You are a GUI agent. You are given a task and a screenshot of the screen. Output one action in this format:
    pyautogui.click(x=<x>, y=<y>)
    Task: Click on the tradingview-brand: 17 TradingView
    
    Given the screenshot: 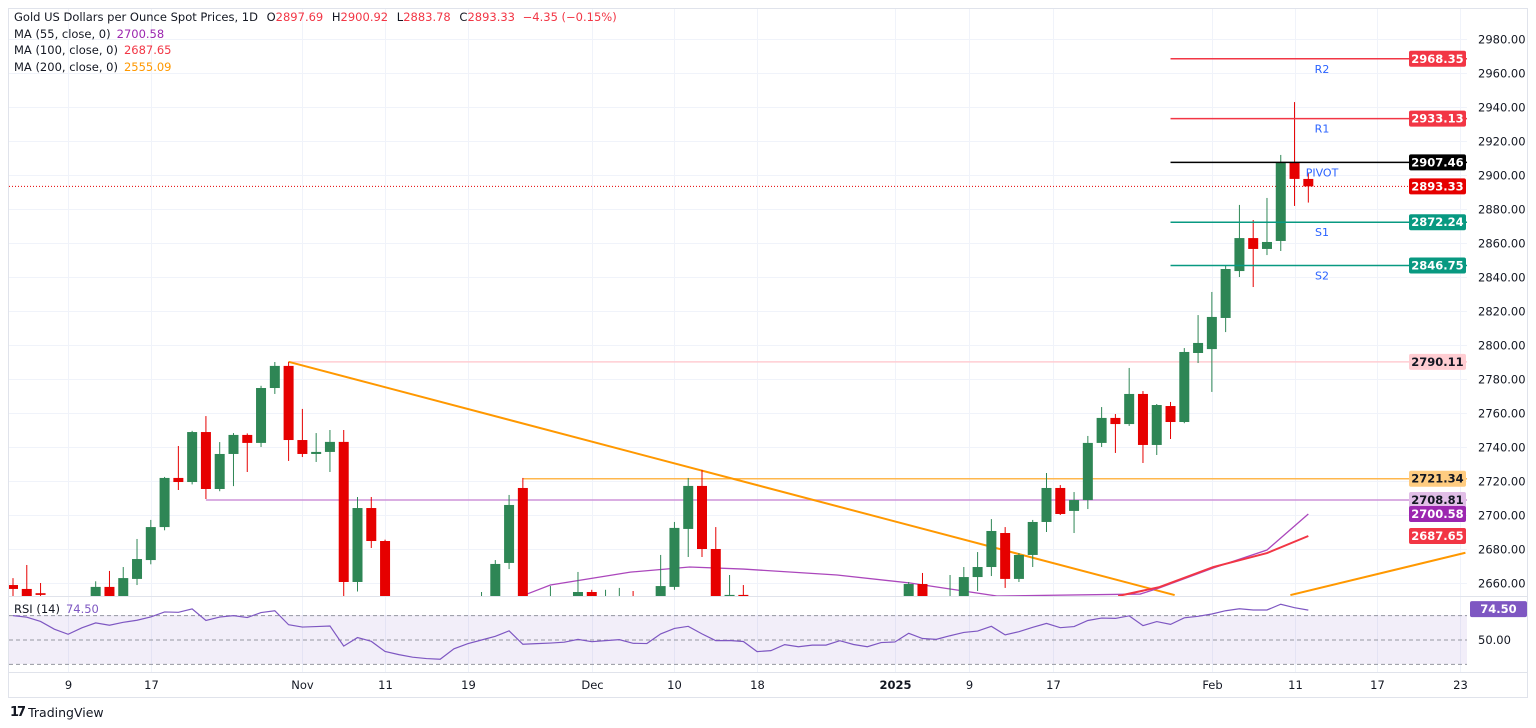 What is the action you would take?
    pyautogui.click(x=57, y=712)
    